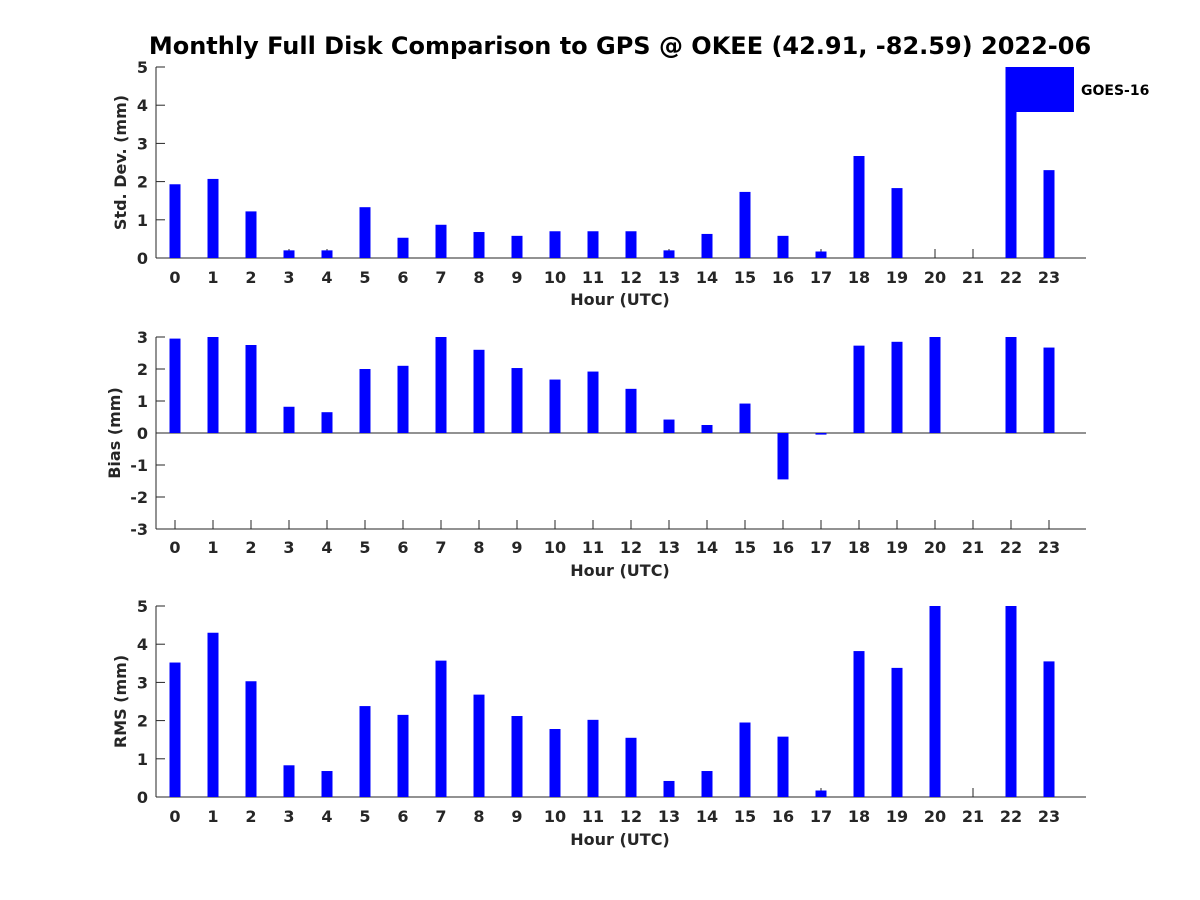 This screenshot has width=1200, height=900. What do you see at coordinates (212, 816) in the screenshot?
I see `rms-x-tick-label: 1` at bounding box center [212, 816].